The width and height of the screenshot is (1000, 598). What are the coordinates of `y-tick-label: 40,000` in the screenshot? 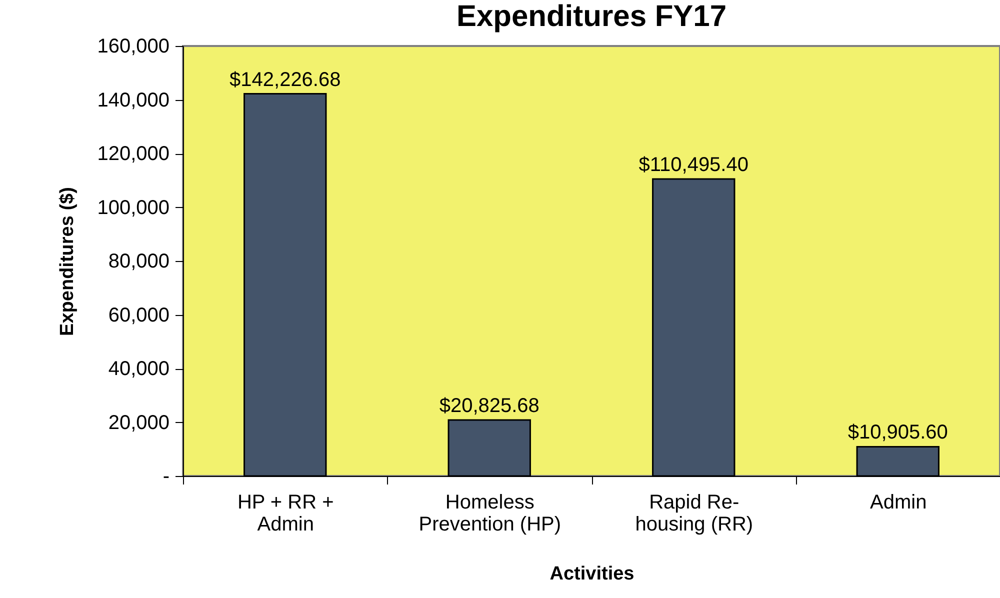 It's located at (139, 369).